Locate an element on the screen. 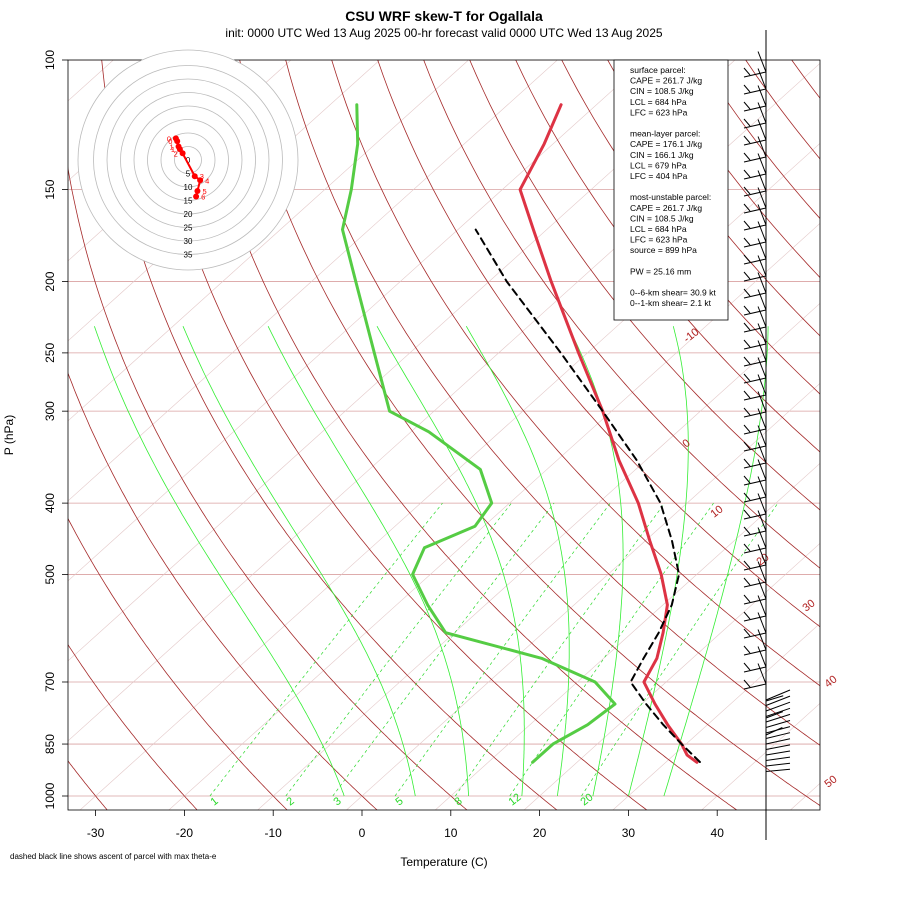  y-tick-label: 100 is located at coordinates (50, 60).